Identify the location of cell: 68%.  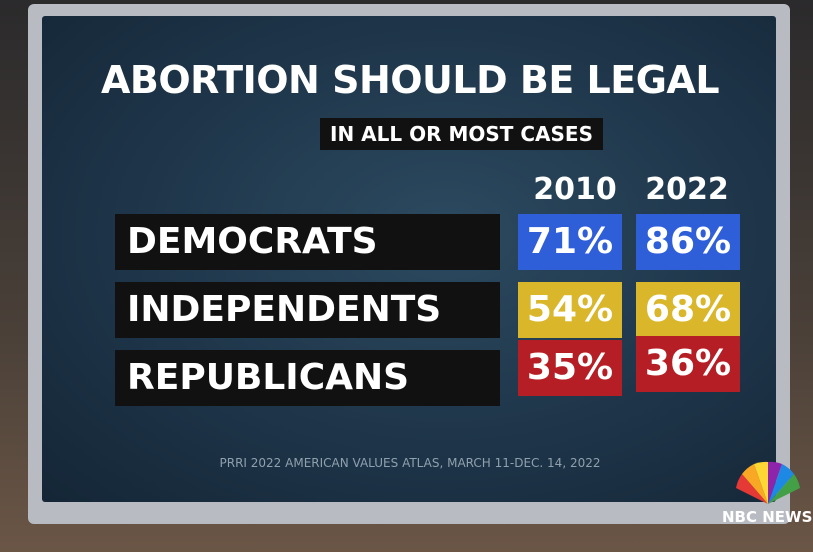
(688, 310).